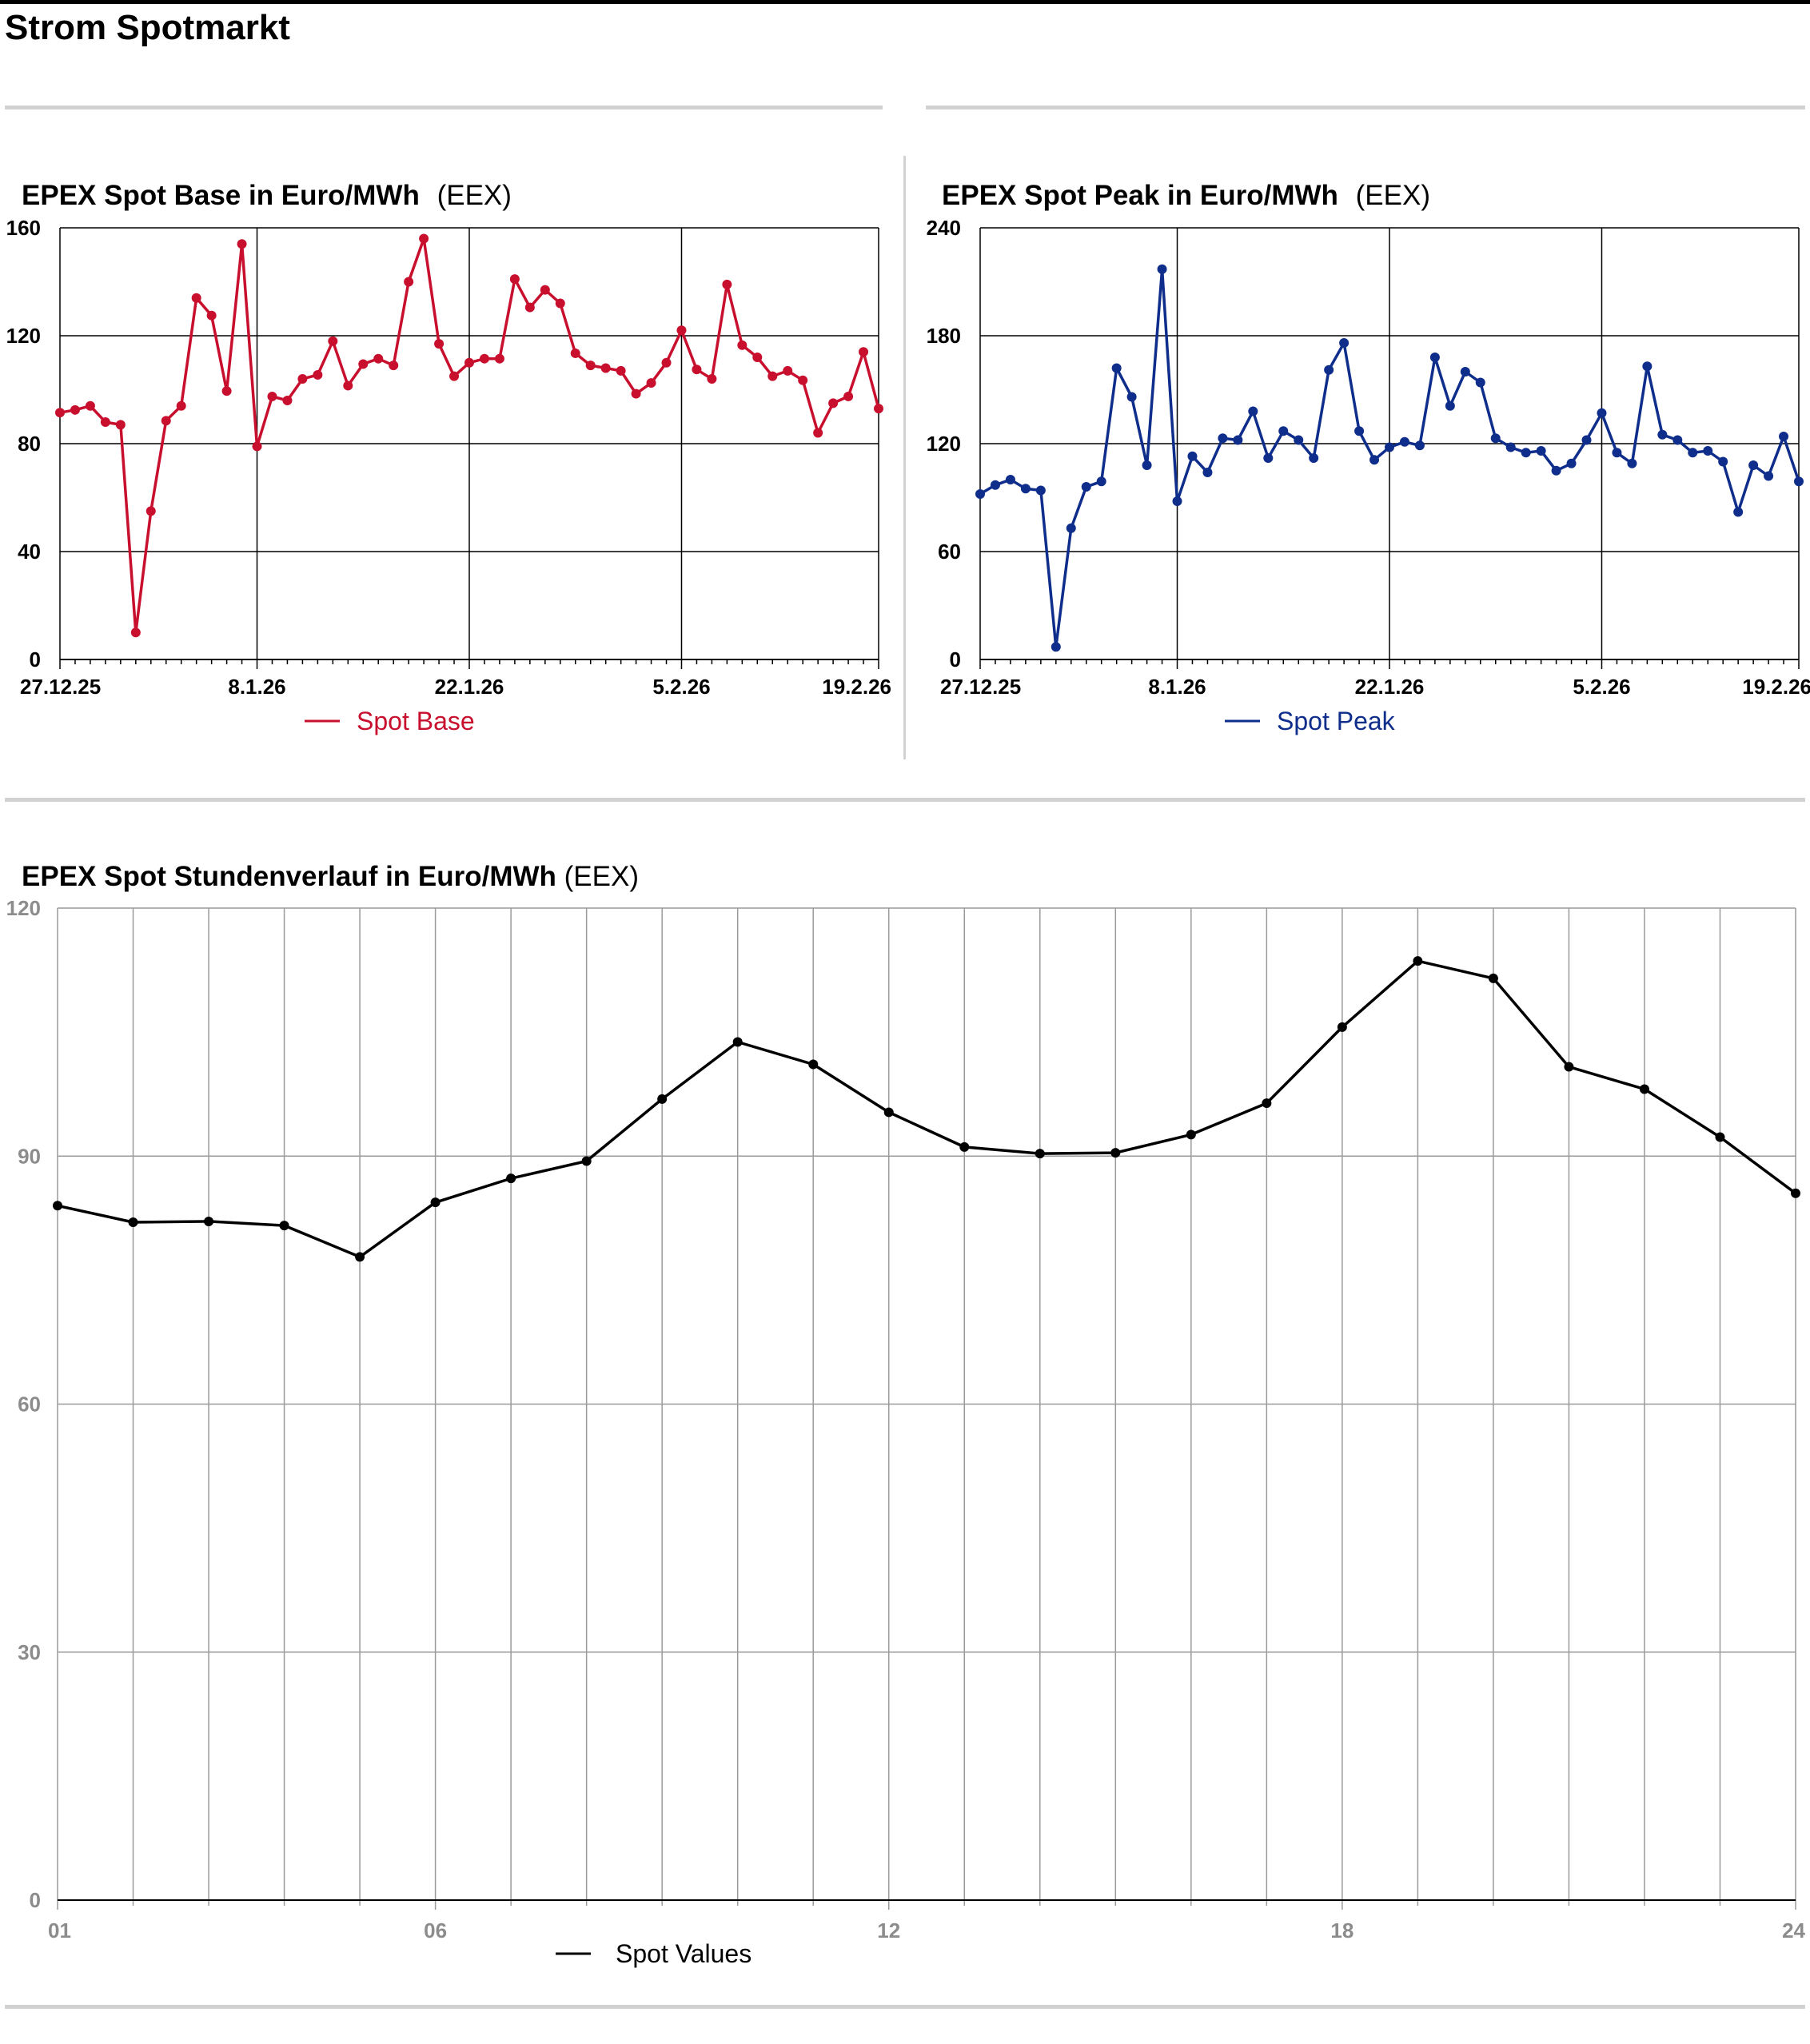  Describe the element at coordinates (944, 444) in the screenshot. I see `peak-y-tick-label: 120` at that location.